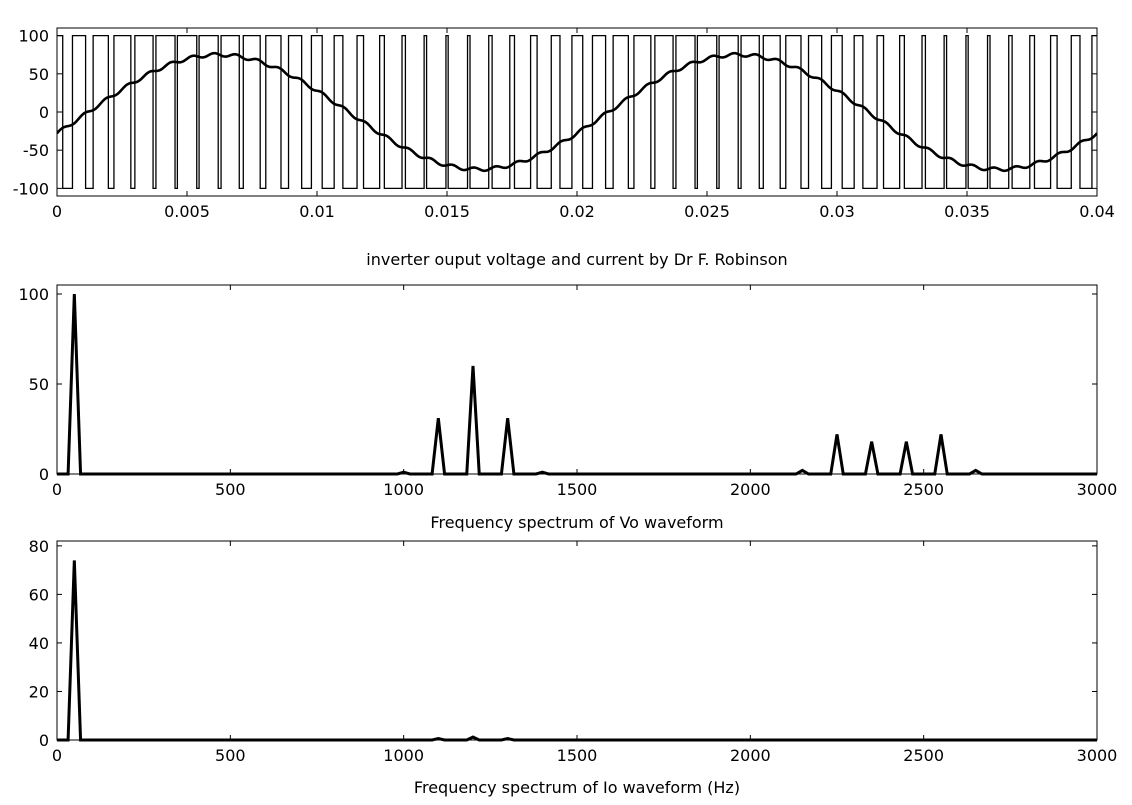  What do you see at coordinates (967, 211) in the screenshot?
I see `x-tick-label: 0.035` at bounding box center [967, 211].